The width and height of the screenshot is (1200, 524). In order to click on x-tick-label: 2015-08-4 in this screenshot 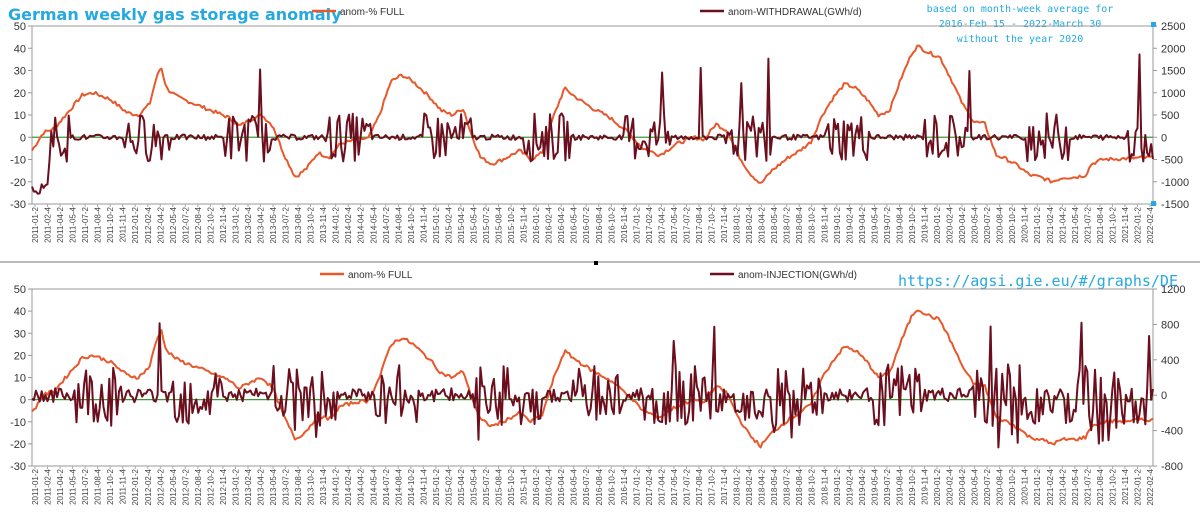, I will do `click(499, 224)`.